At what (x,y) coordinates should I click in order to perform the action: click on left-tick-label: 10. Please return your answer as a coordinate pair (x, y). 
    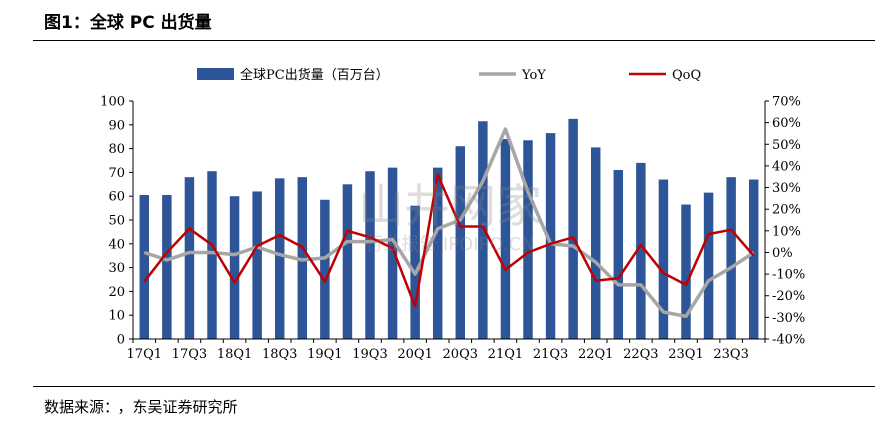
    Looking at the image, I should click on (116, 316).